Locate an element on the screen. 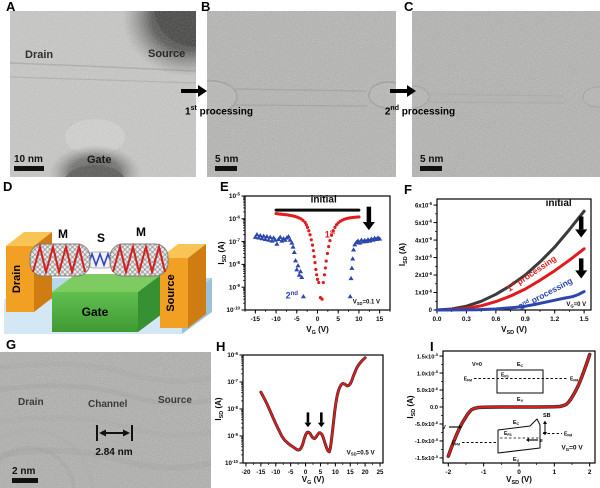  svg-text: -5 is located at coordinates (297, 319).